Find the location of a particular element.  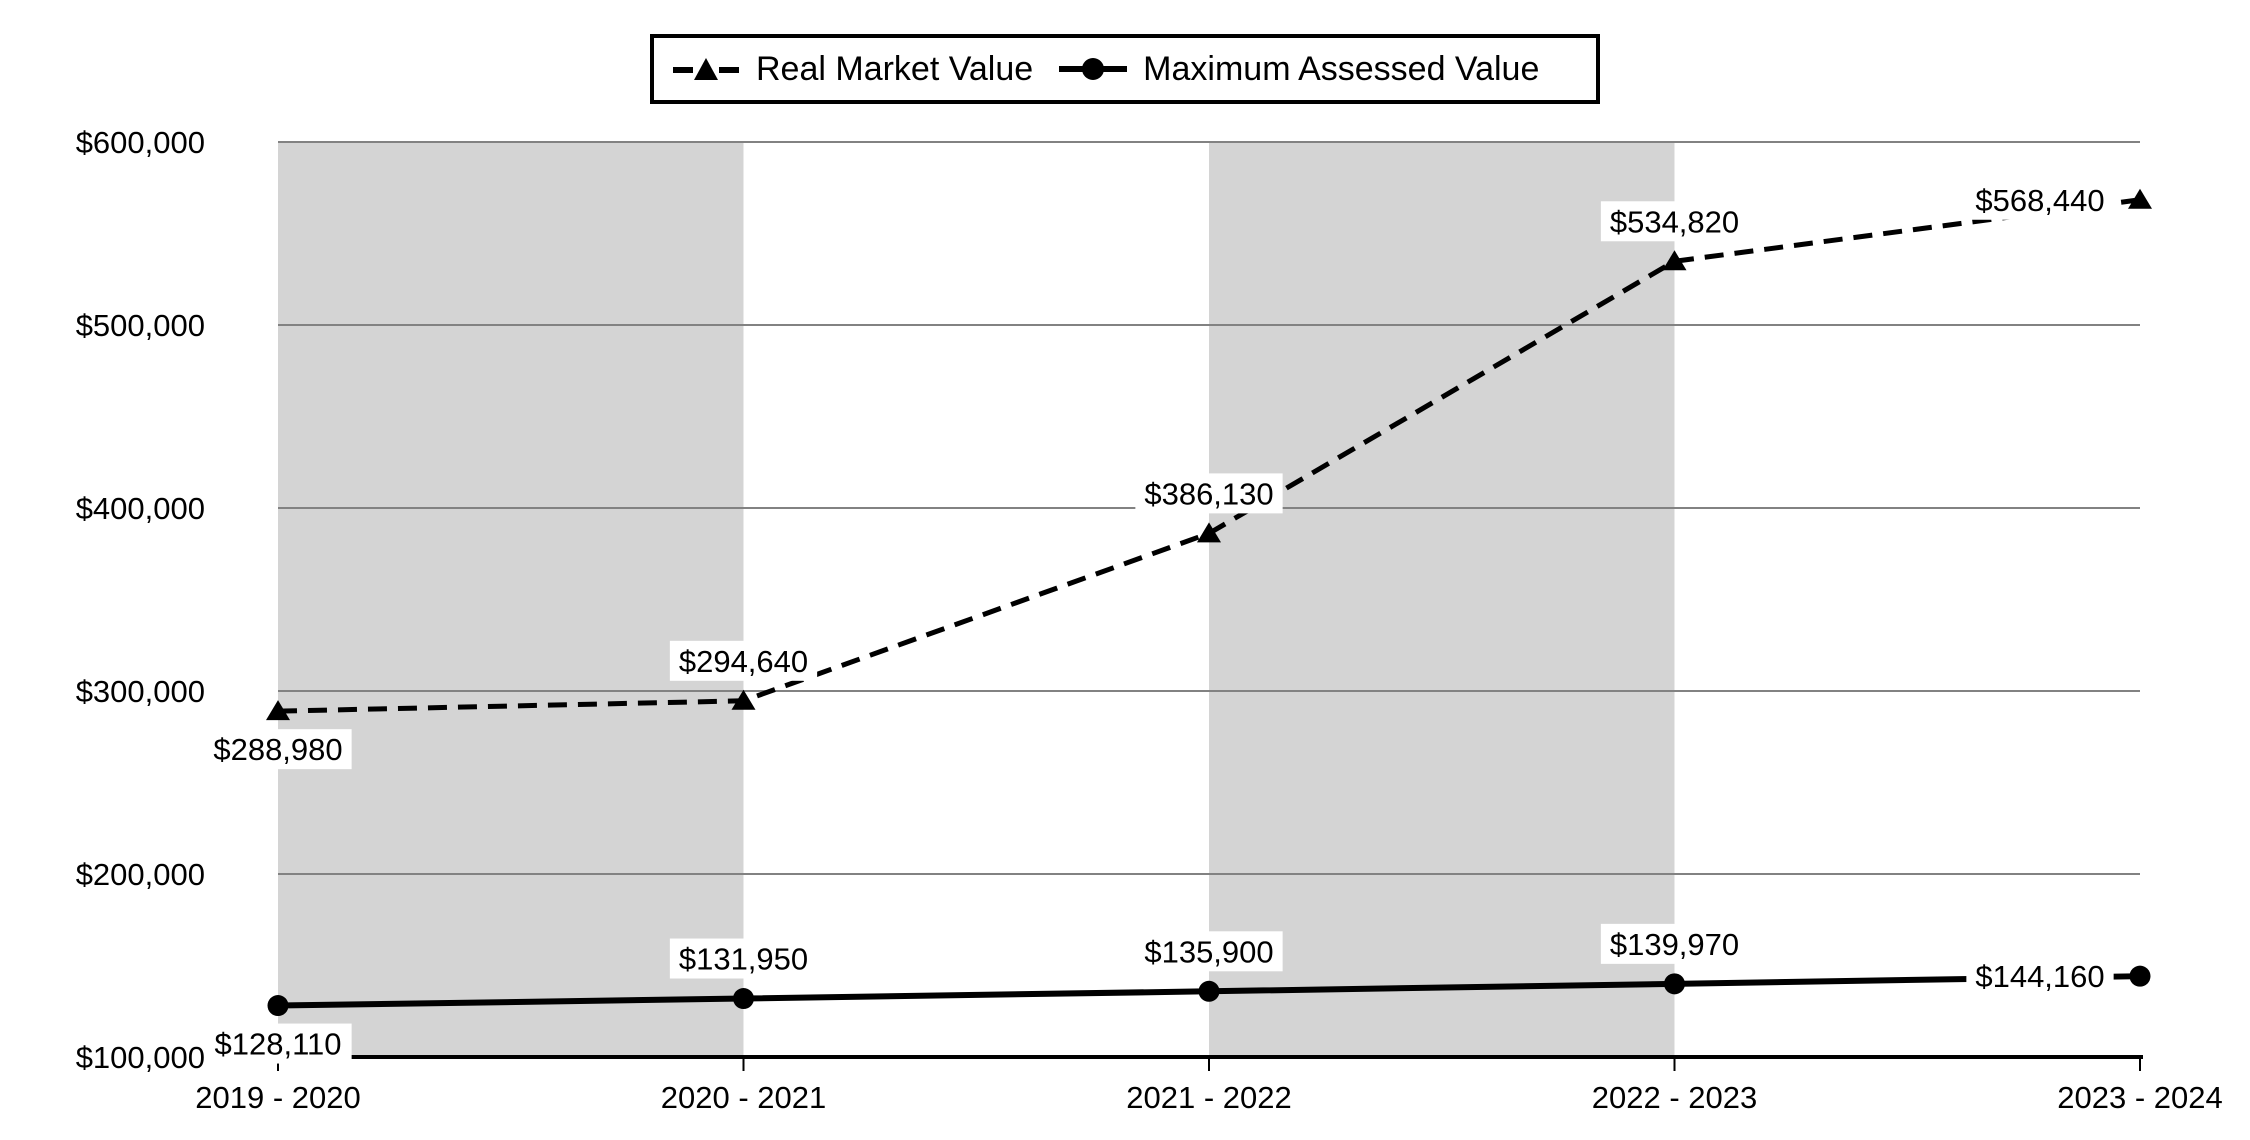

data-label-maximum-assessed-value: $139,970 is located at coordinates (1674, 944).